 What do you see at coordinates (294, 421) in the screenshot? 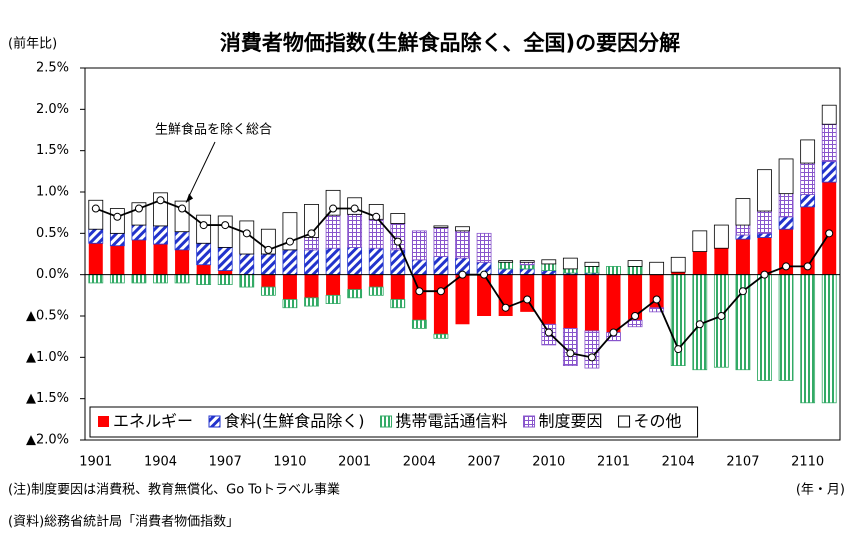
I see `legend-label: 食料(生鮮食品除く)` at bounding box center [294, 421].